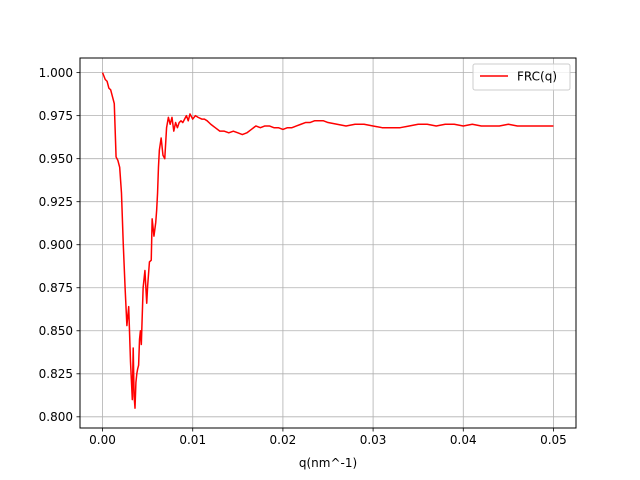 The image size is (640, 480). Describe the element at coordinates (56, 417) in the screenshot. I see `y-tick-label: 0.800` at that location.